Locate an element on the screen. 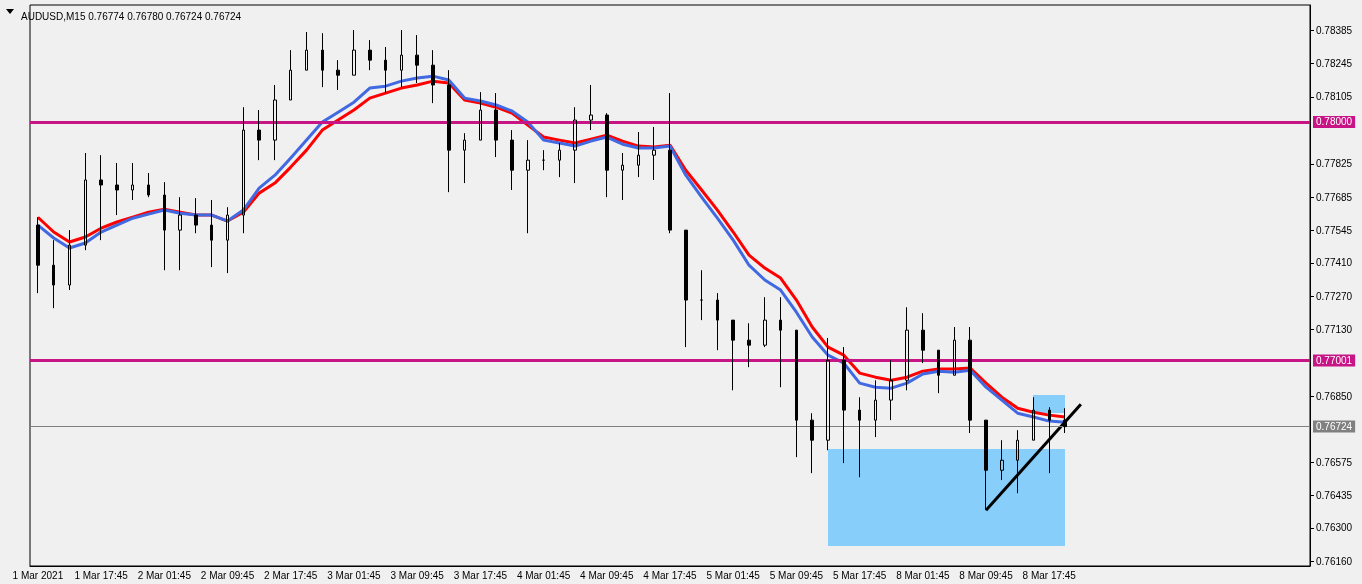 The width and height of the screenshot is (1362, 584). x-tick-label: 2 Mar 17:45 is located at coordinates (291, 575).